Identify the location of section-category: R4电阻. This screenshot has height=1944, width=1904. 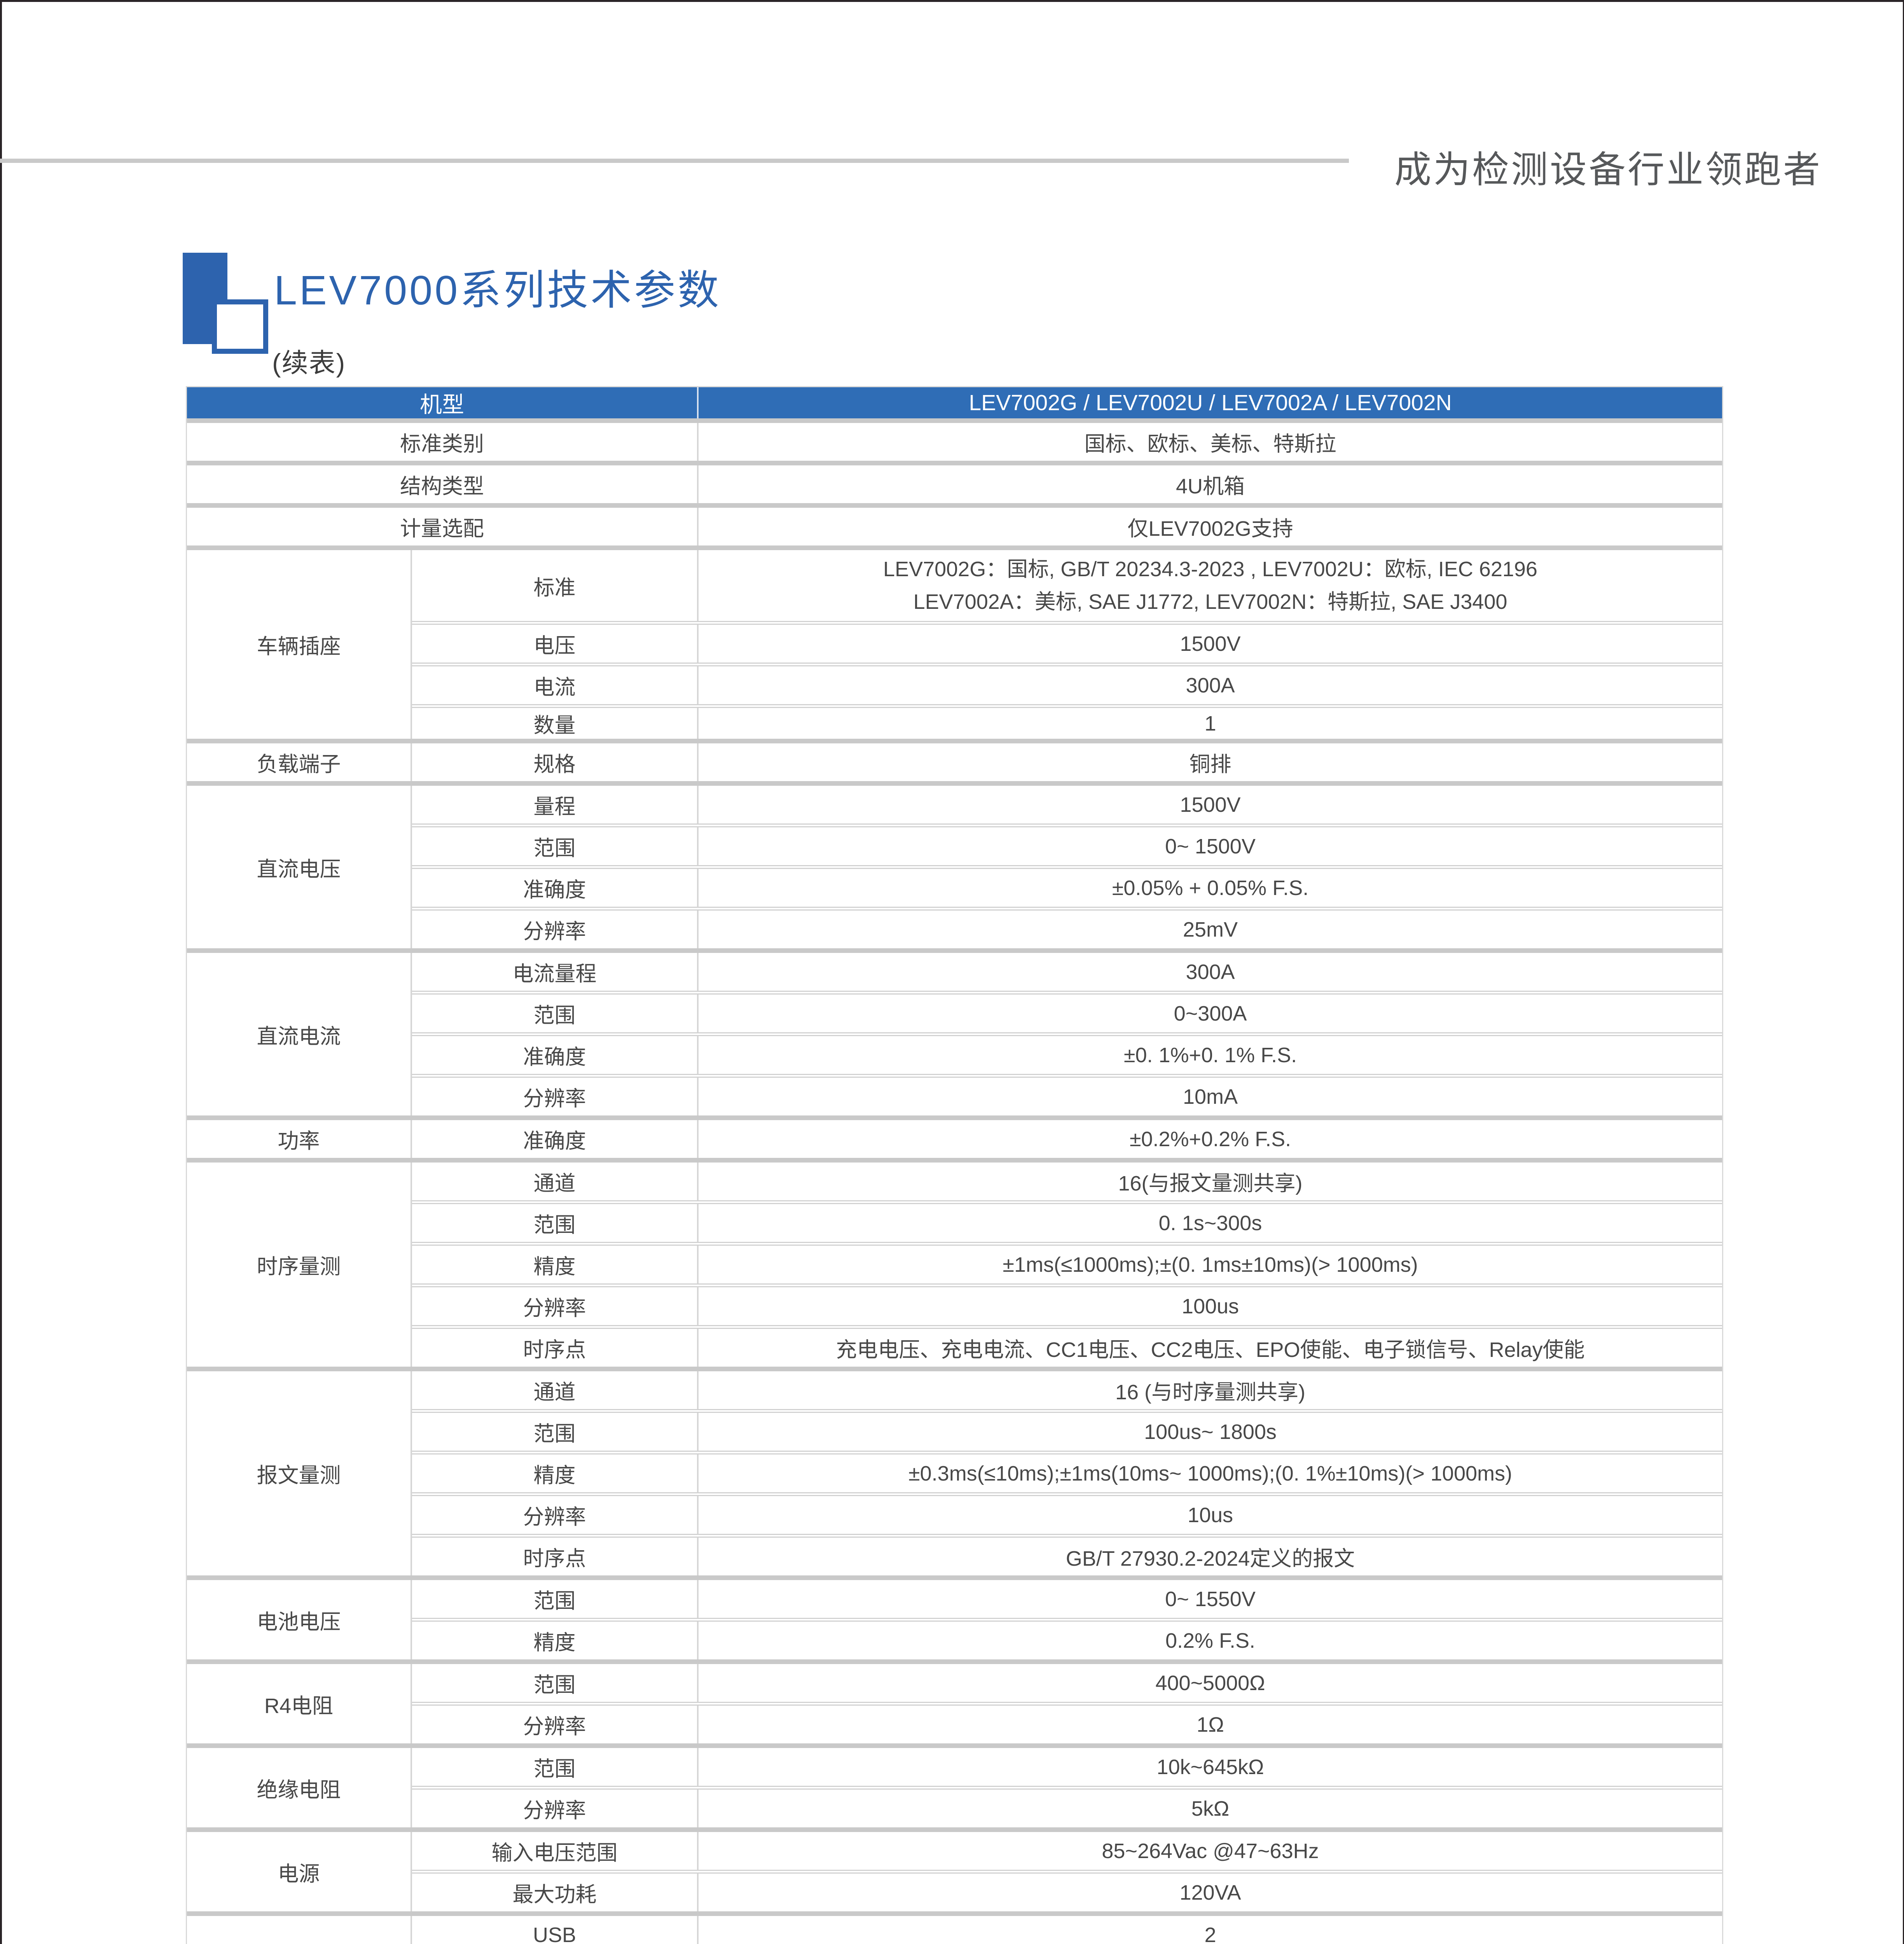
(299, 1703).